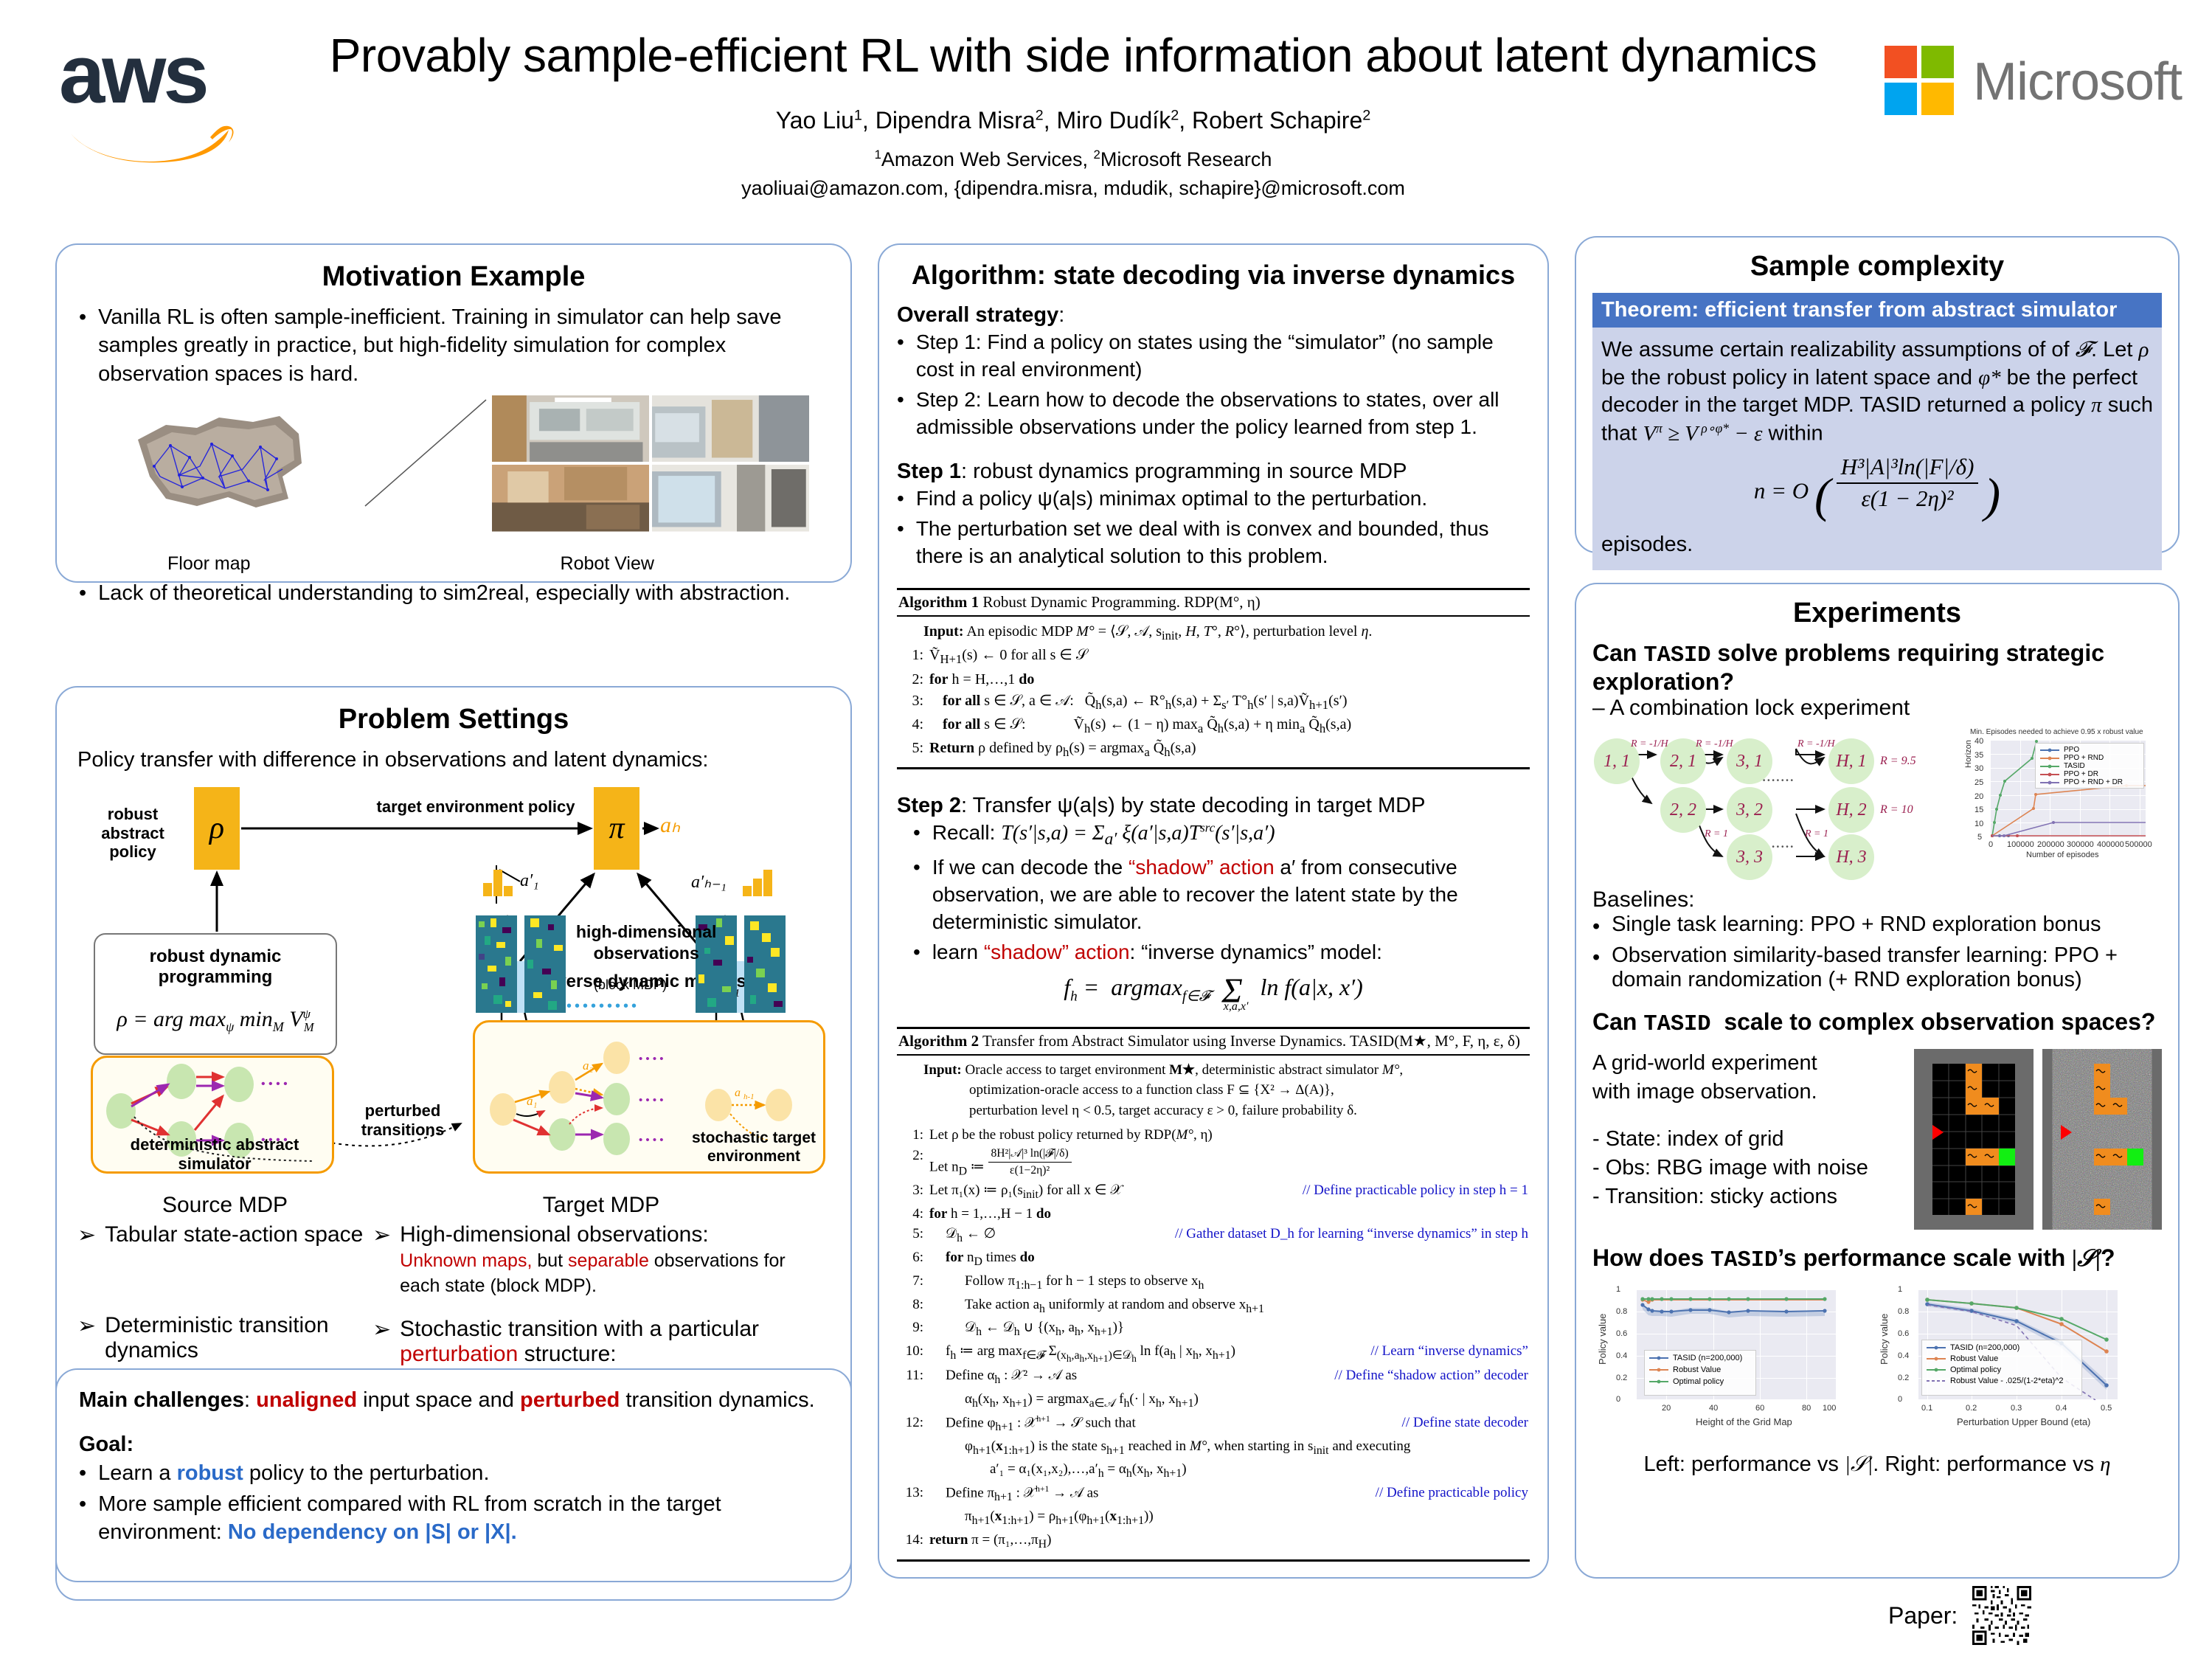  Describe the element at coordinates (1622, 1312) in the screenshot. I see `ytick-0.8: 0.8` at that location.